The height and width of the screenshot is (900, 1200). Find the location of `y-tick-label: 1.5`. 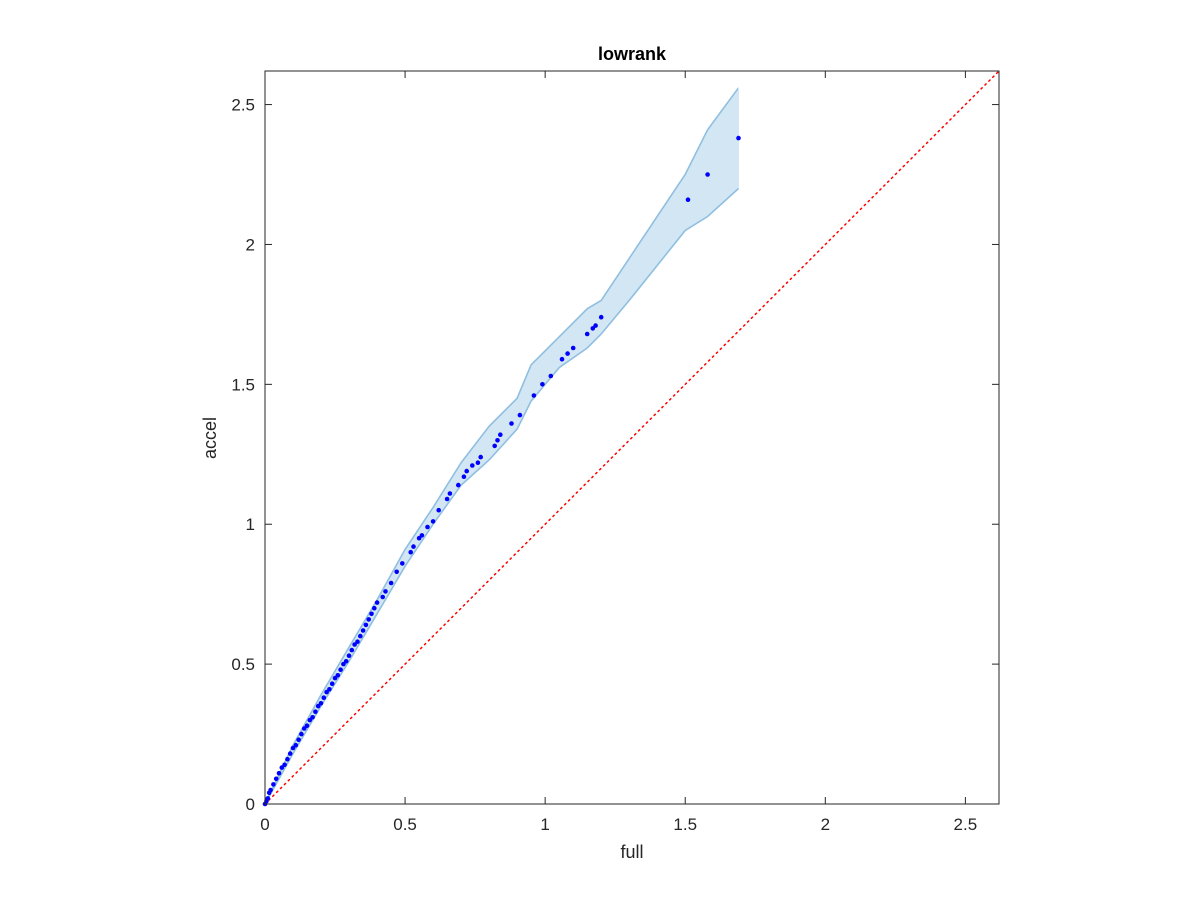

y-tick-label: 1.5 is located at coordinates (243, 384).